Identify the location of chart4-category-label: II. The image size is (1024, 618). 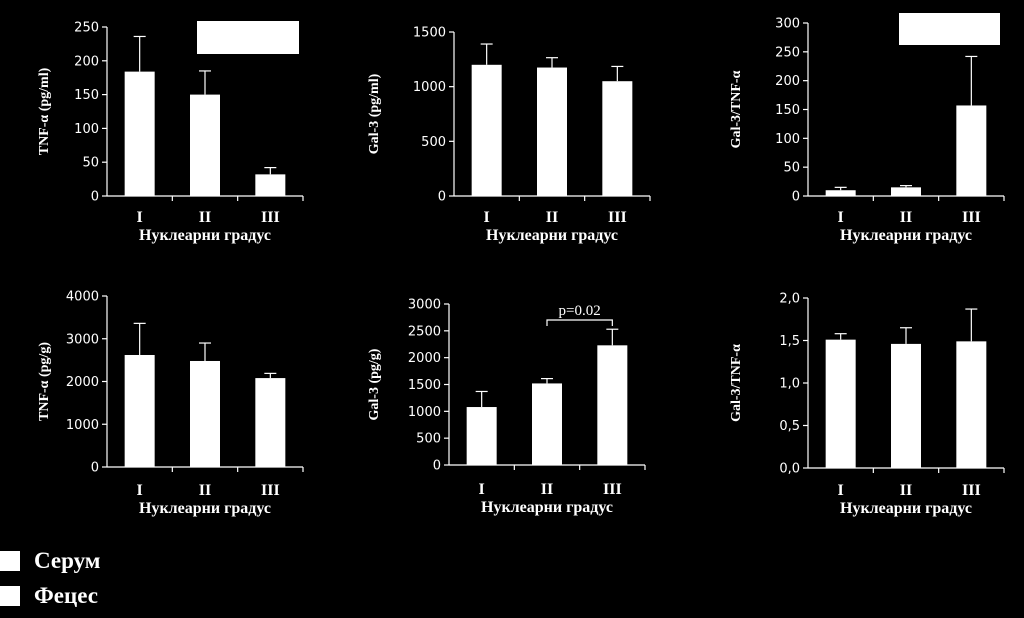
(205, 490).